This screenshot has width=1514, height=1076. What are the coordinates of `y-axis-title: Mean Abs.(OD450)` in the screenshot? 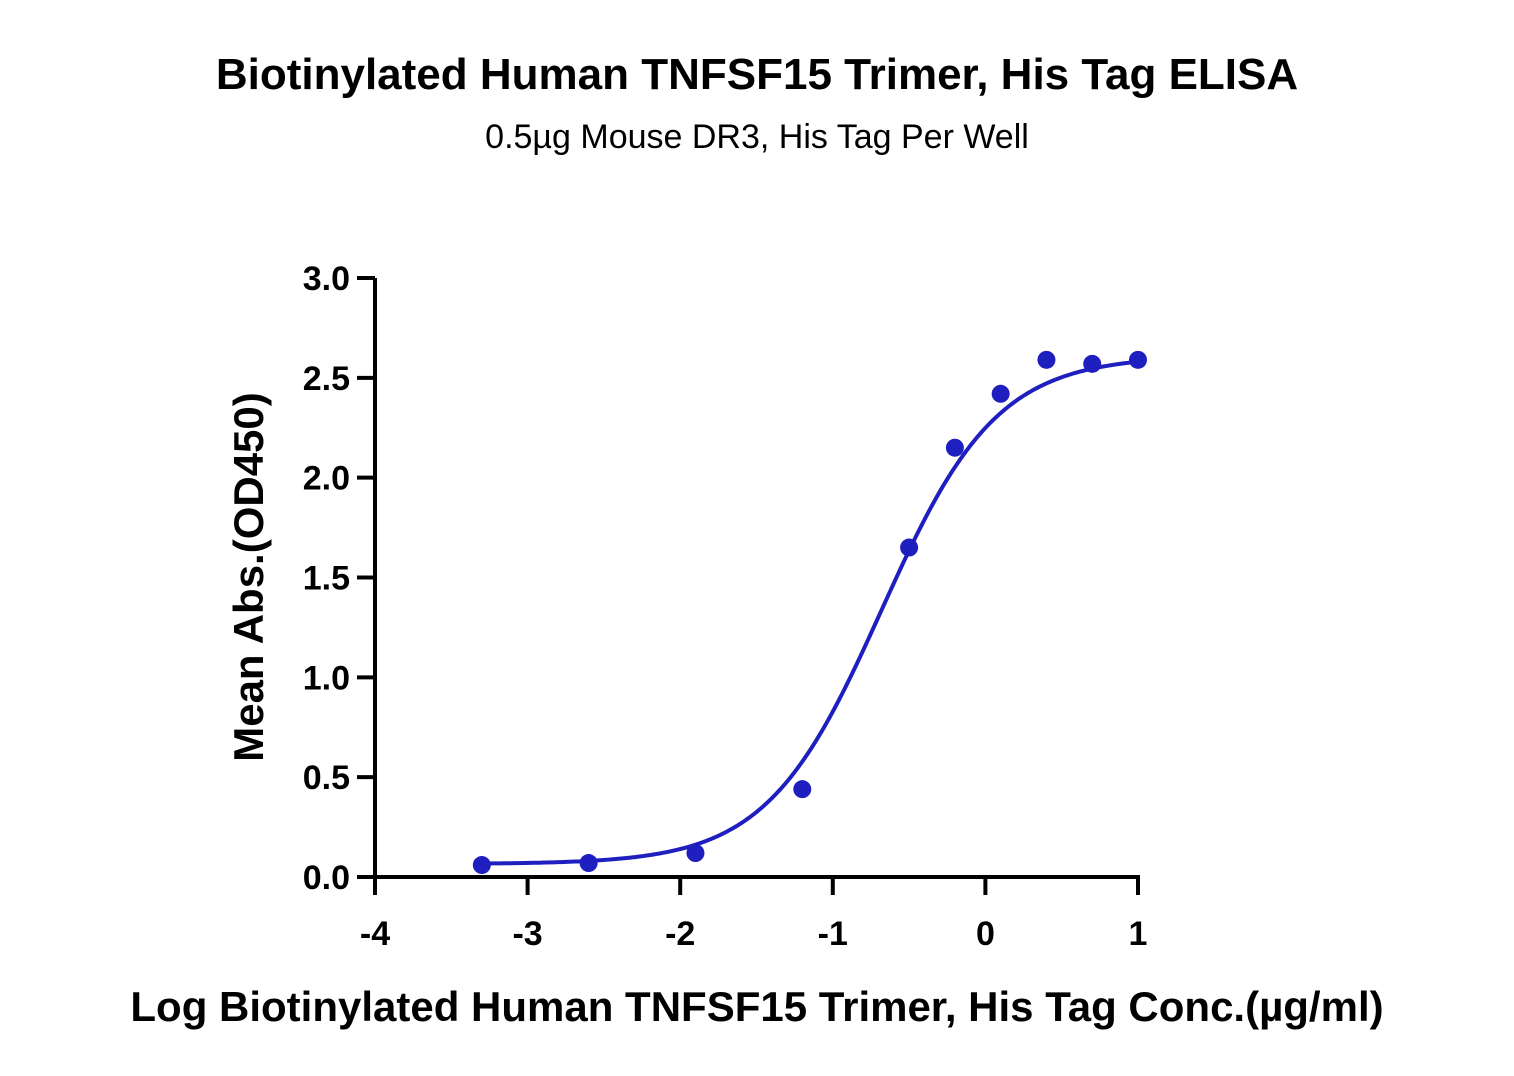 It's located at (248, 577).